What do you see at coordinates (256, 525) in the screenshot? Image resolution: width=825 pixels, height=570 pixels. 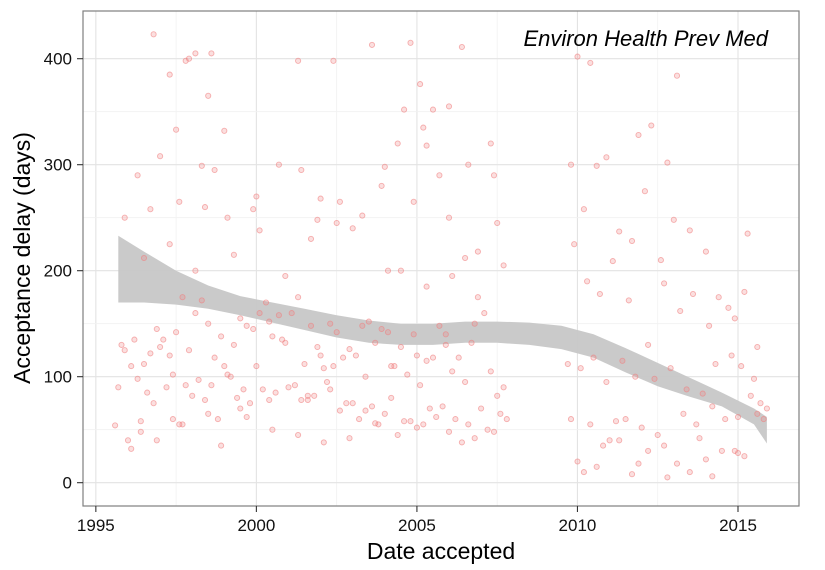 I see `x-tick-label: 2000` at bounding box center [256, 525].